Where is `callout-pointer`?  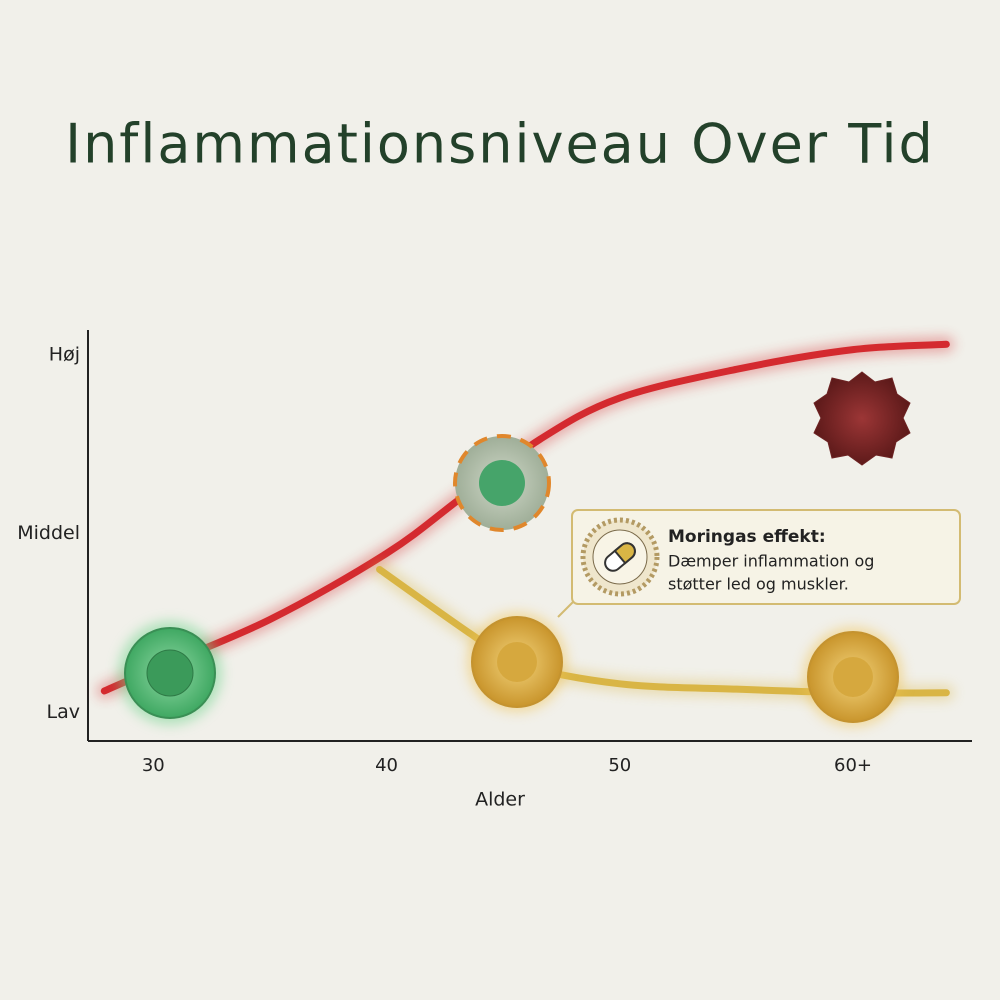
callout-pointer is located at coordinates (566, 608).